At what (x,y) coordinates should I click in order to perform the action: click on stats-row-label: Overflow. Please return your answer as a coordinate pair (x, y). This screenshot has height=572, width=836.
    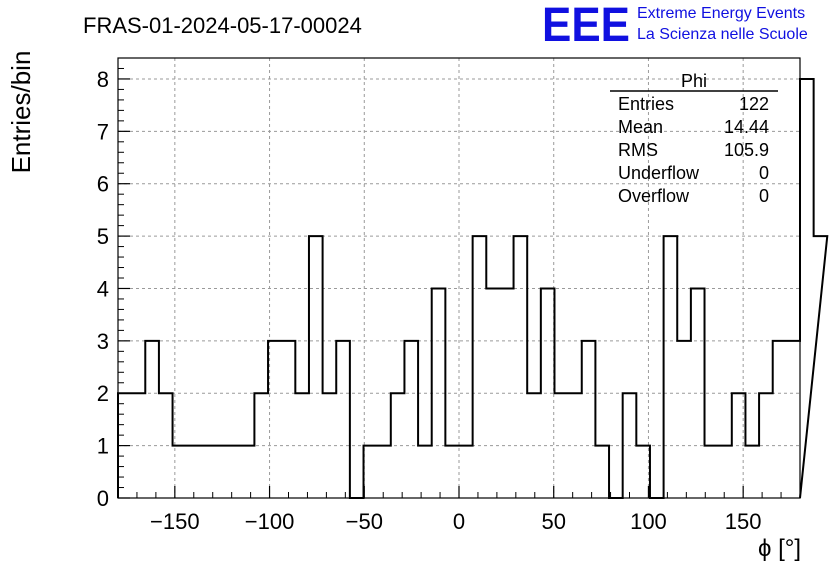
    Looking at the image, I should click on (654, 196).